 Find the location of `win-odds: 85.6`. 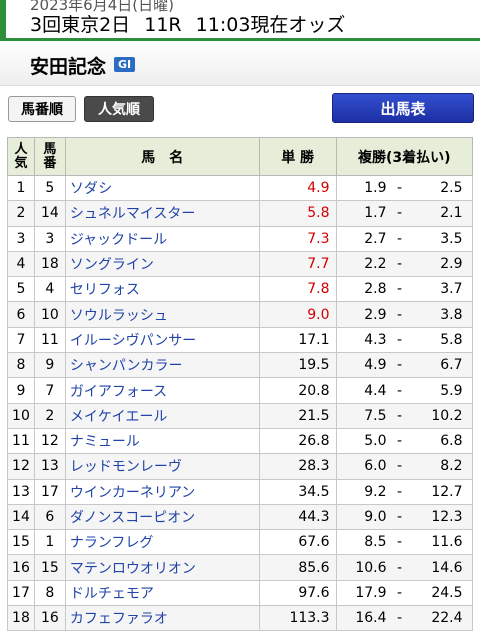

win-odds: 85.6 is located at coordinates (297, 567).